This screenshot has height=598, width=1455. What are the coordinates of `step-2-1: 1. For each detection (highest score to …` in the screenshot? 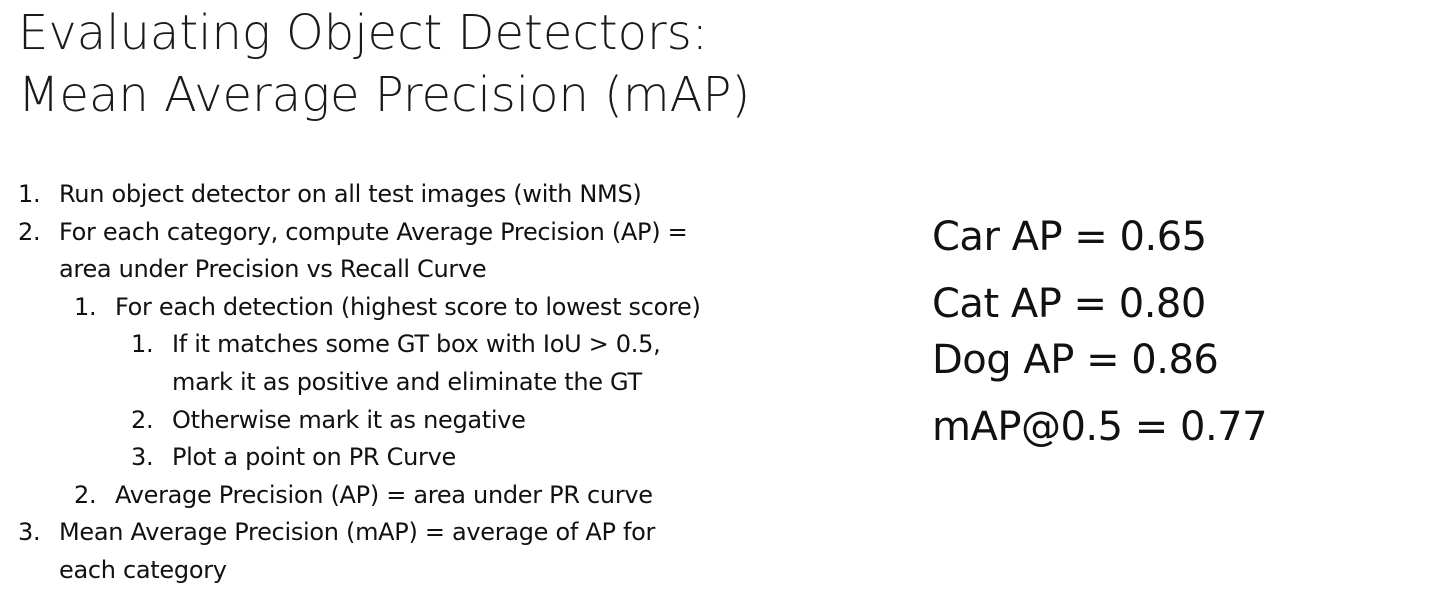 It's located at (418, 308).